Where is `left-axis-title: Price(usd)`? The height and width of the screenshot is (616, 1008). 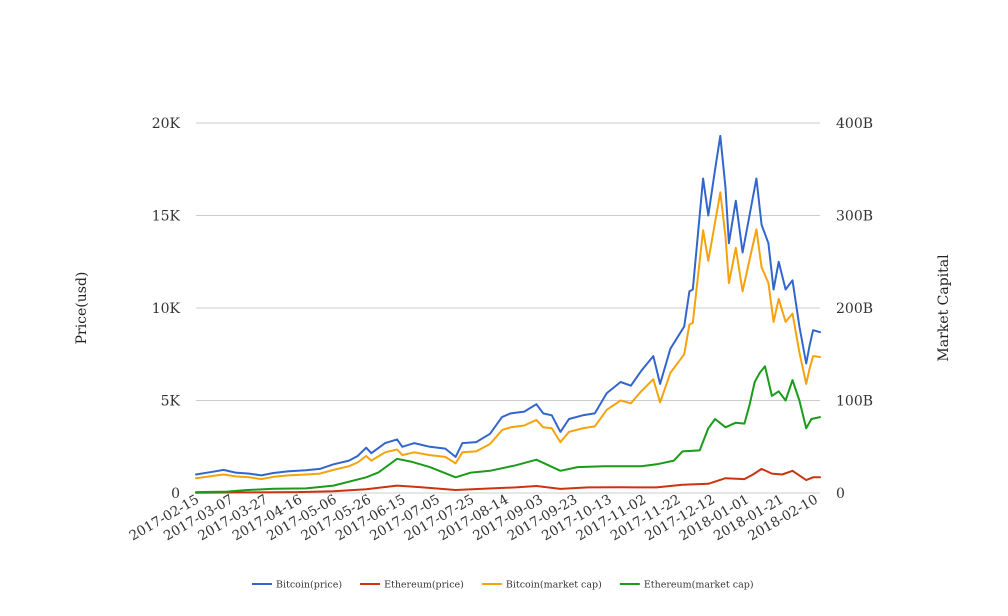 left-axis-title: Price(usd) is located at coordinates (82, 308).